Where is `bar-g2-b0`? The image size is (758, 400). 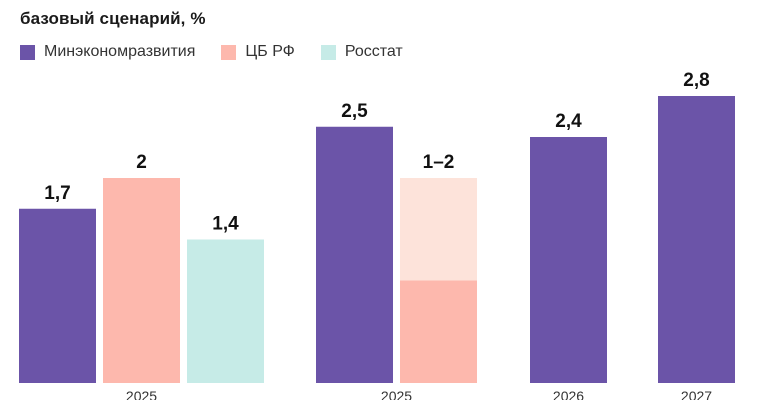
bar-g2-b0 is located at coordinates (568, 260).